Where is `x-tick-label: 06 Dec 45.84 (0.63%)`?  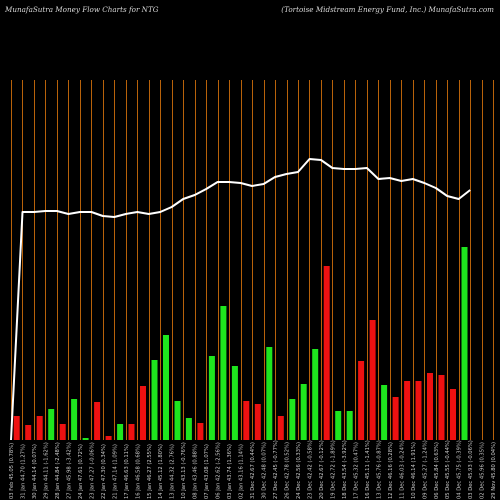 x-tick-label: 06 Dec 45.84 (0.63%) is located at coordinates (437, 470).